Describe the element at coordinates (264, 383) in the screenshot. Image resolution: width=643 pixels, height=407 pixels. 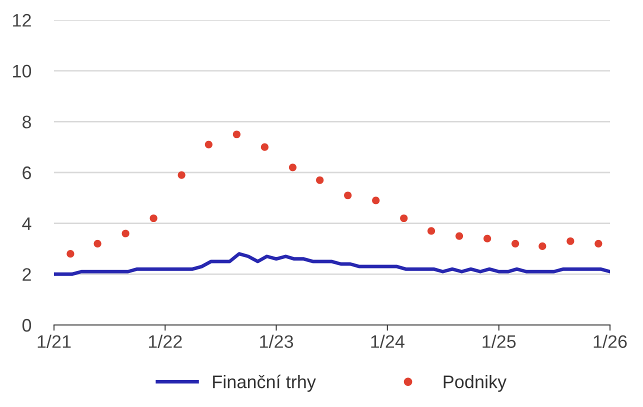
I see `legend-label: Finanční trhy` at that location.